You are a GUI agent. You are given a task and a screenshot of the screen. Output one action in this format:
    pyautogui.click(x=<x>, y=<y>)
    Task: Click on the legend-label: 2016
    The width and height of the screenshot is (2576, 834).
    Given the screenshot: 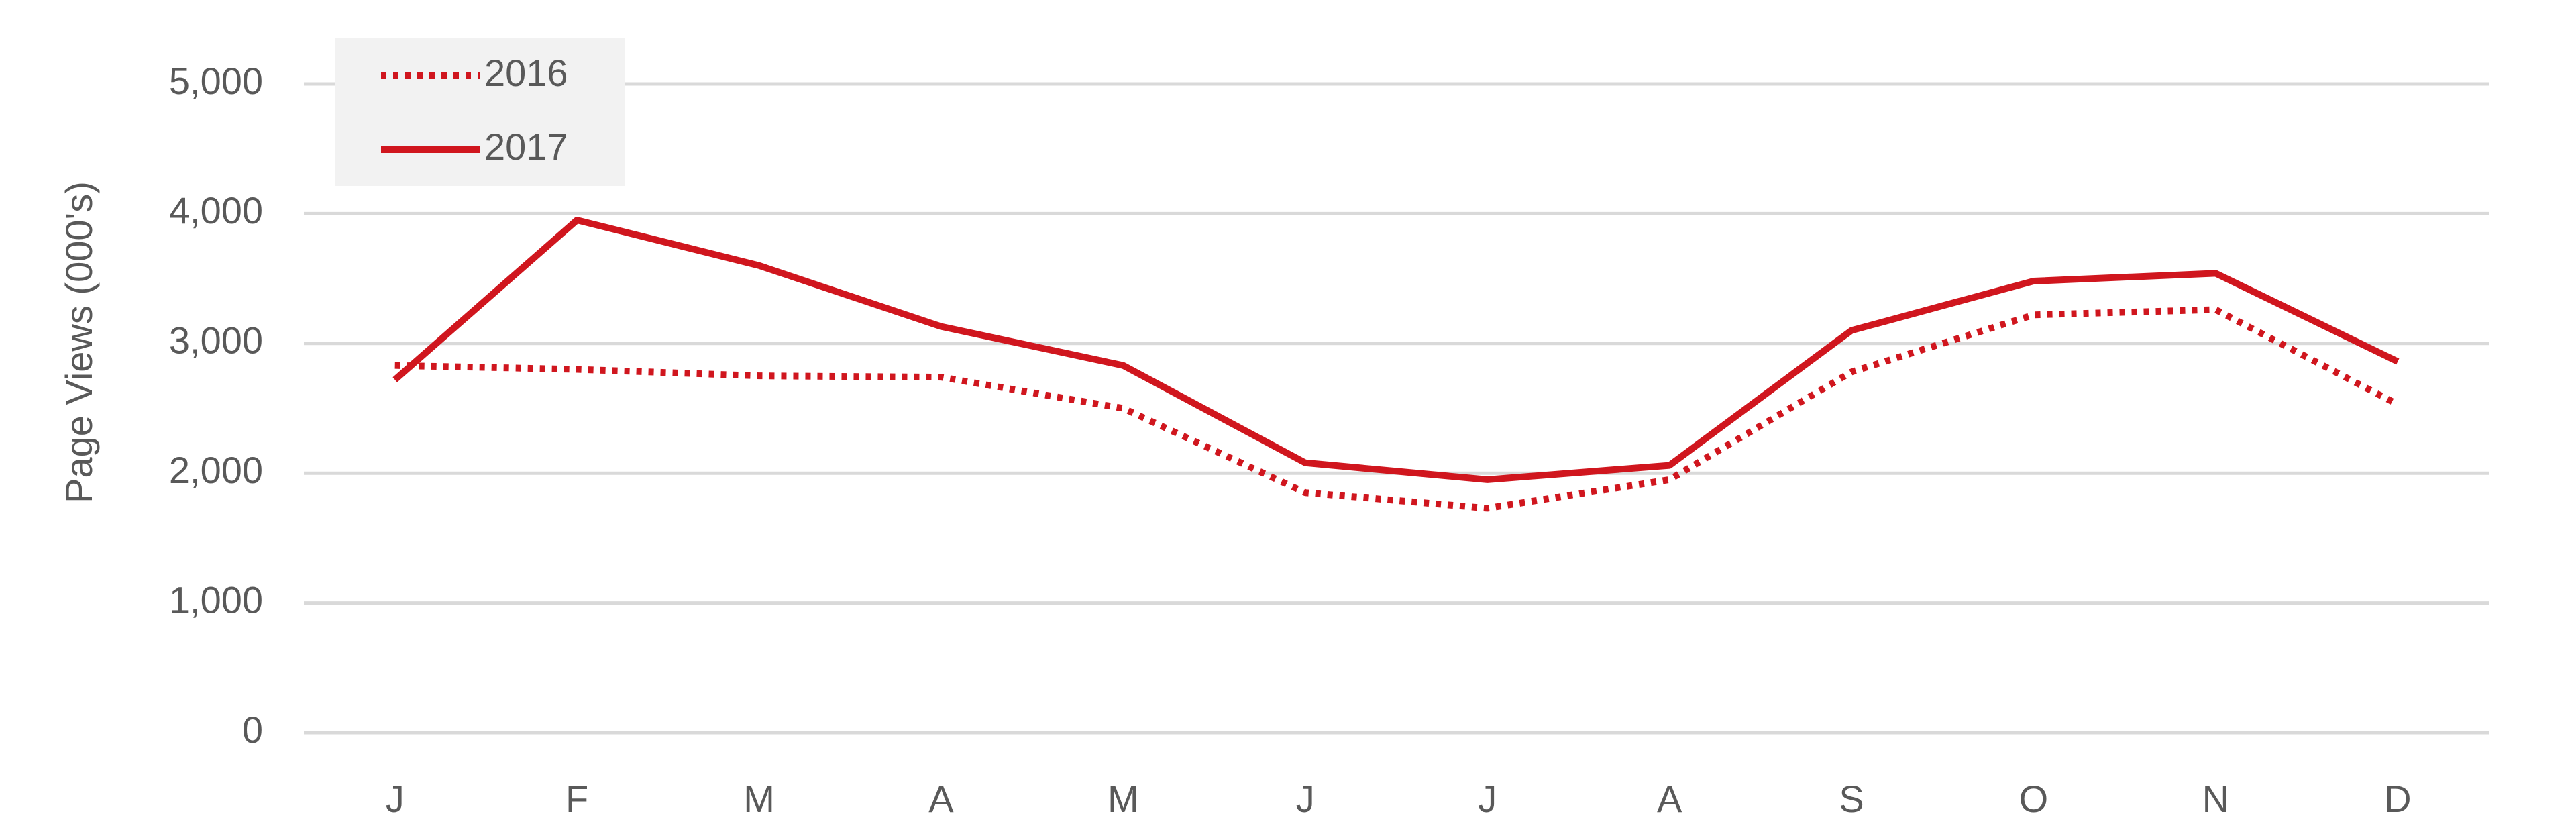 What is the action you would take?
    pyautogui.click(x=526, y=73)
    